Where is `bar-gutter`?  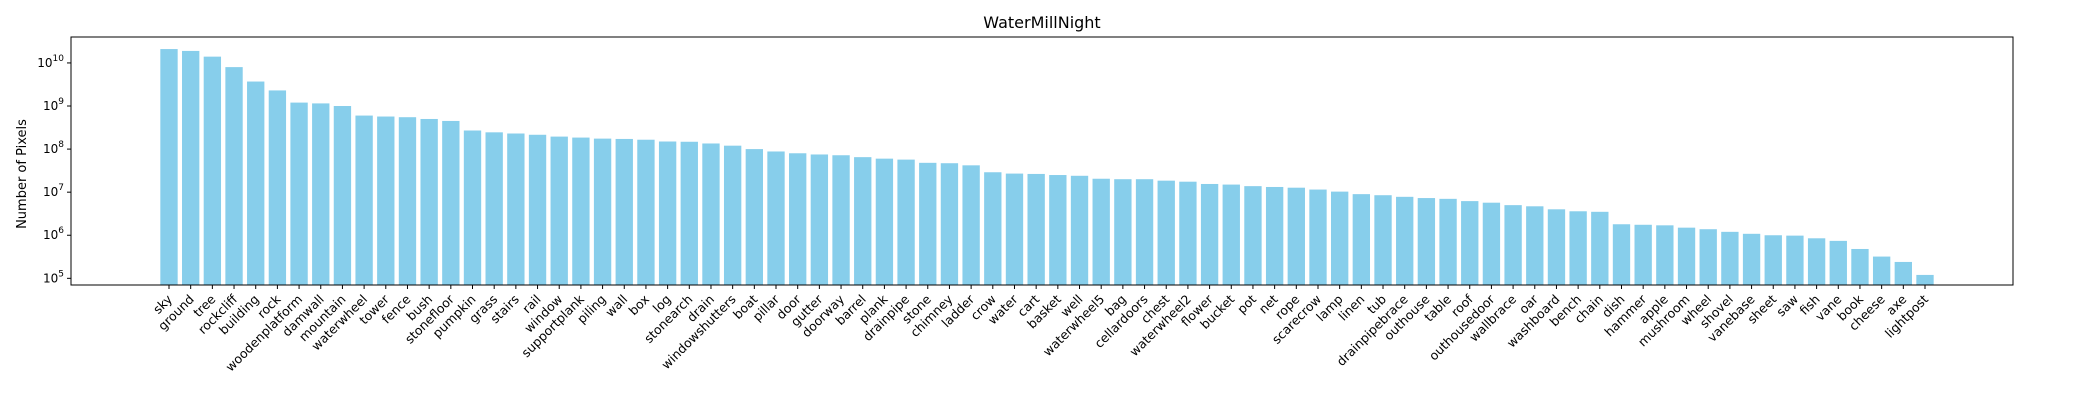
bar-gutter is located at coordinates (819, 219).